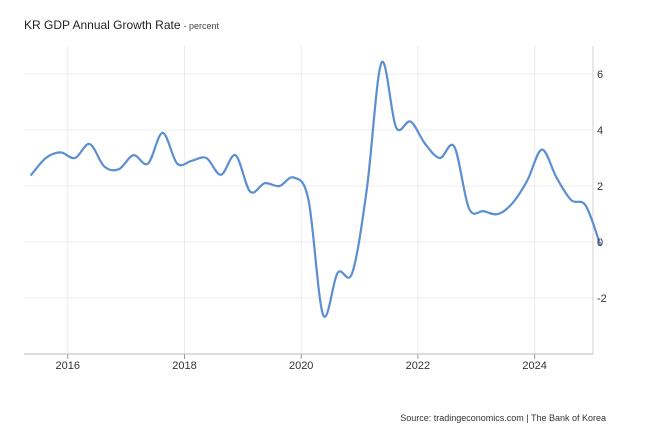 Image resolution: width=650 pixels, height=443 pixels. What do you see at coordinates (600, 131) in the screenshot?
I see `y-tick-label: 4` at bounding box center [600, 131].